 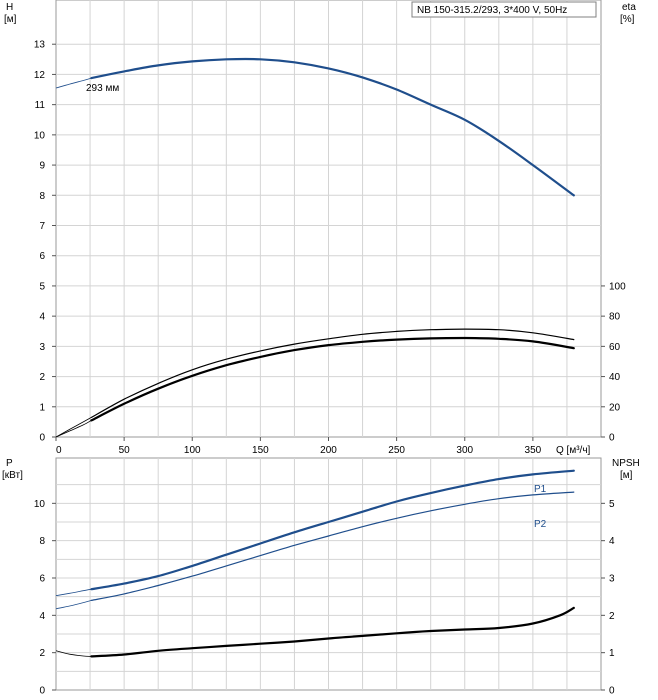 I want to click on left-tick-label: 13, so click(x=40, y=45).